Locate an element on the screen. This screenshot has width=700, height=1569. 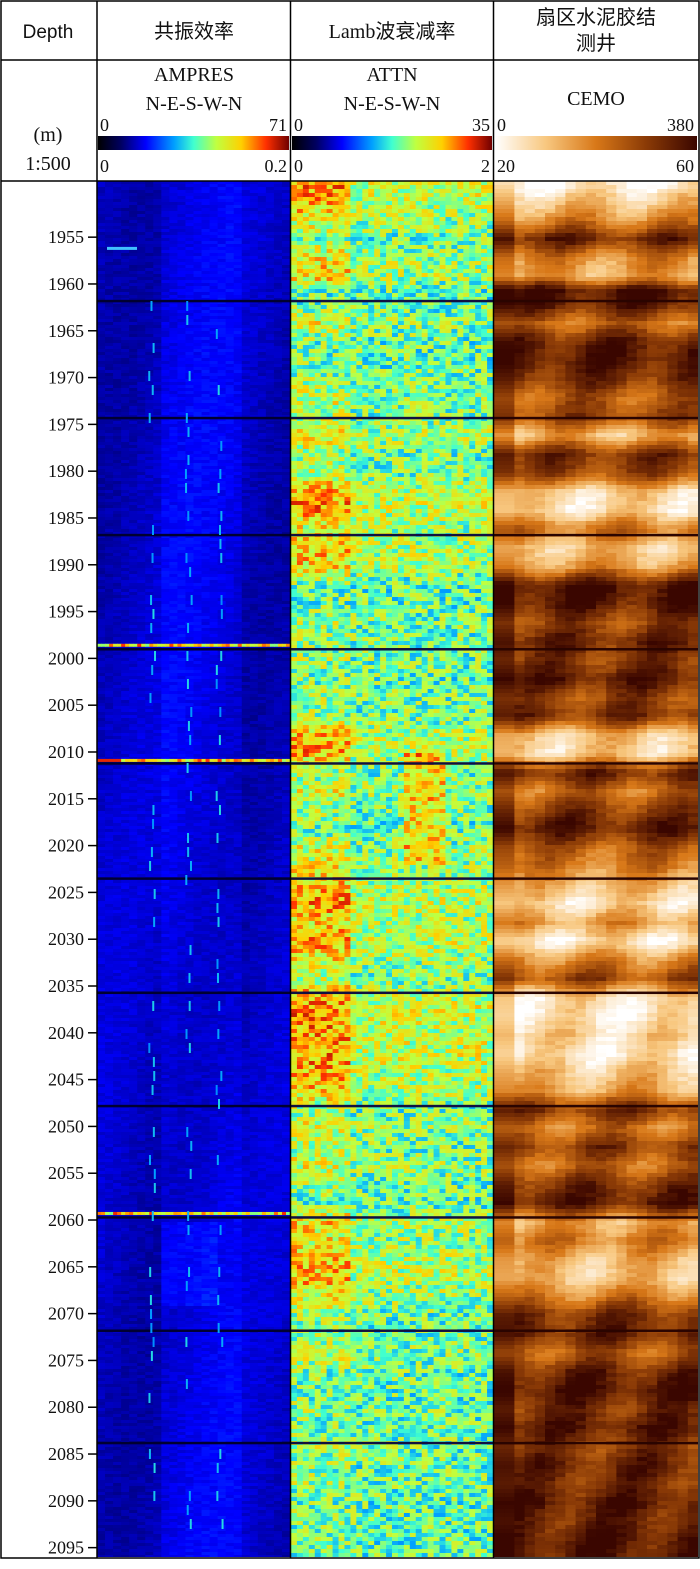
ampres-color-bar is located at coordinates (193, 143).